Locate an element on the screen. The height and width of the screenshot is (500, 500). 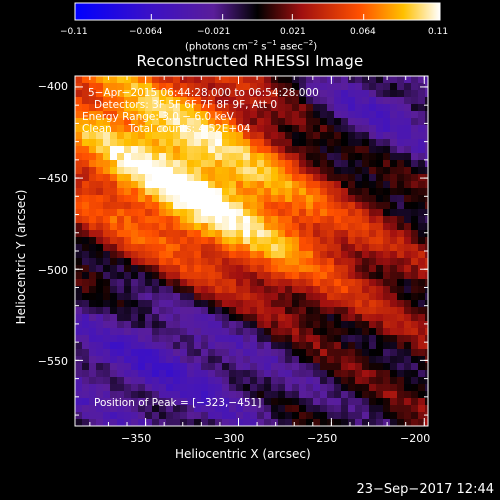
colorbar-tick-label: −0.064 is located at coordinates (146, 32).